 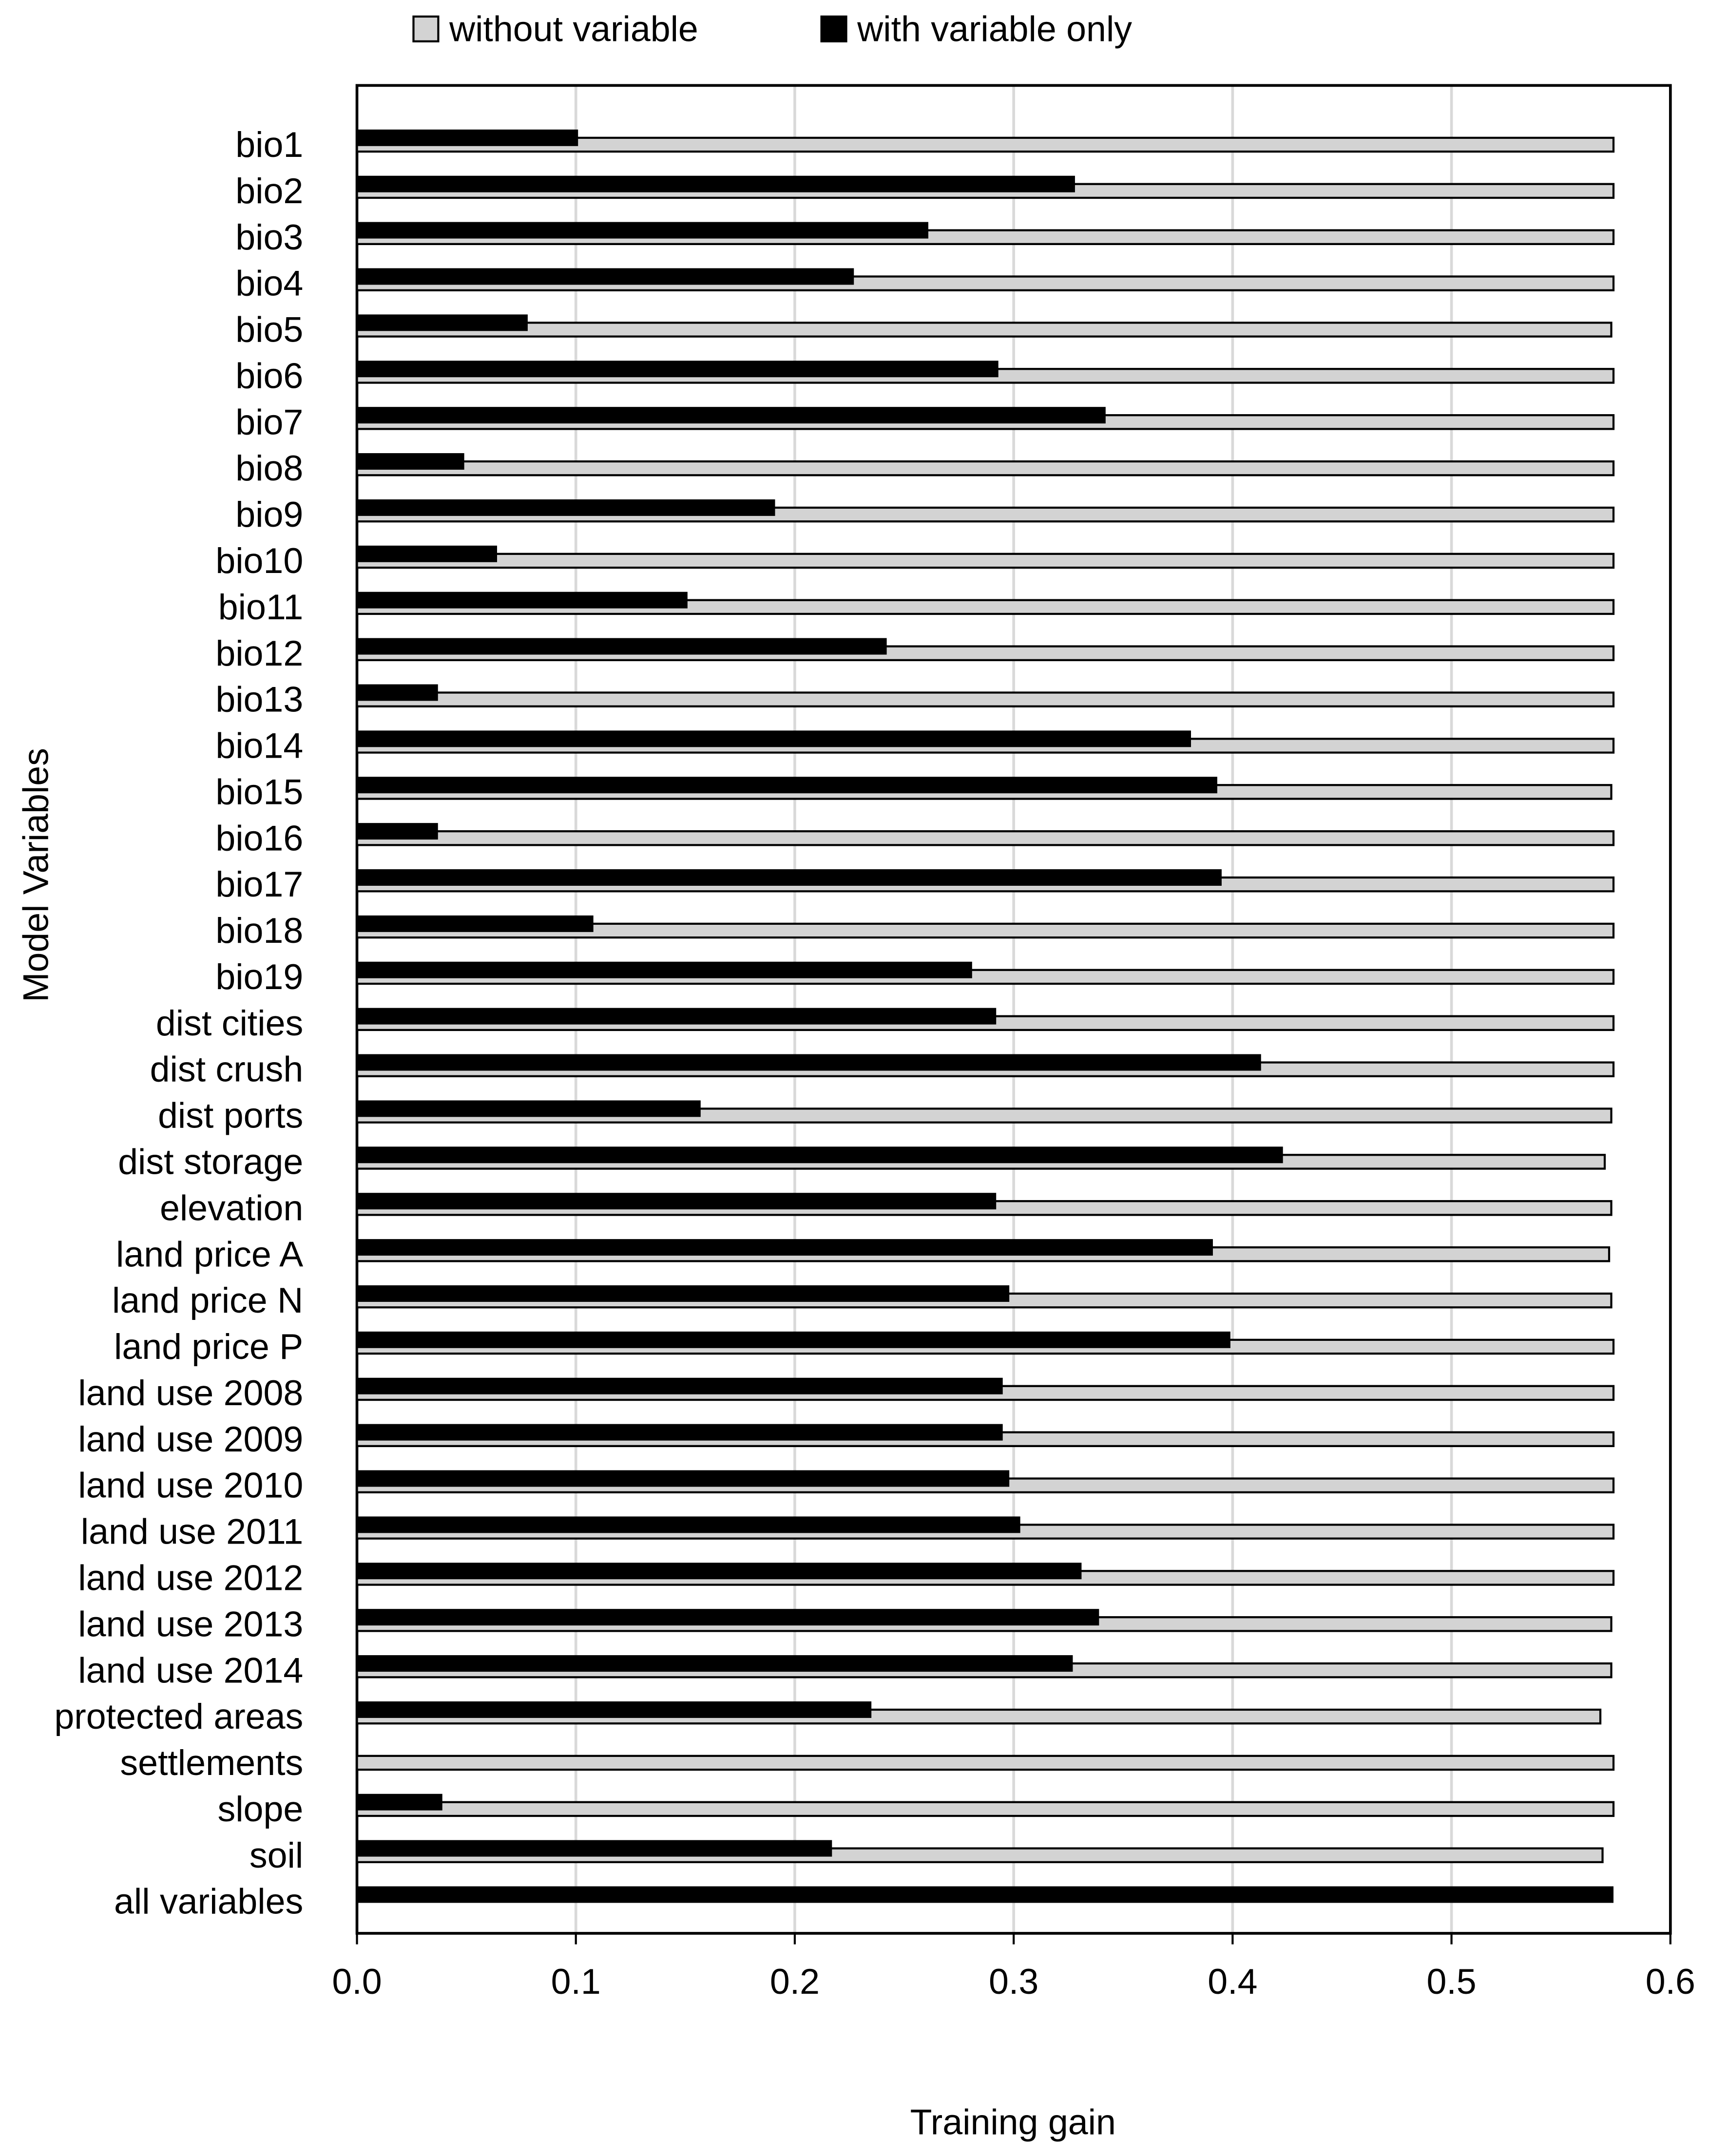 What do you see at coordinates (1013, 1981) in the screenshot?
I see `x-tick-label: 0.3` at bounding box center [1013, 1981].